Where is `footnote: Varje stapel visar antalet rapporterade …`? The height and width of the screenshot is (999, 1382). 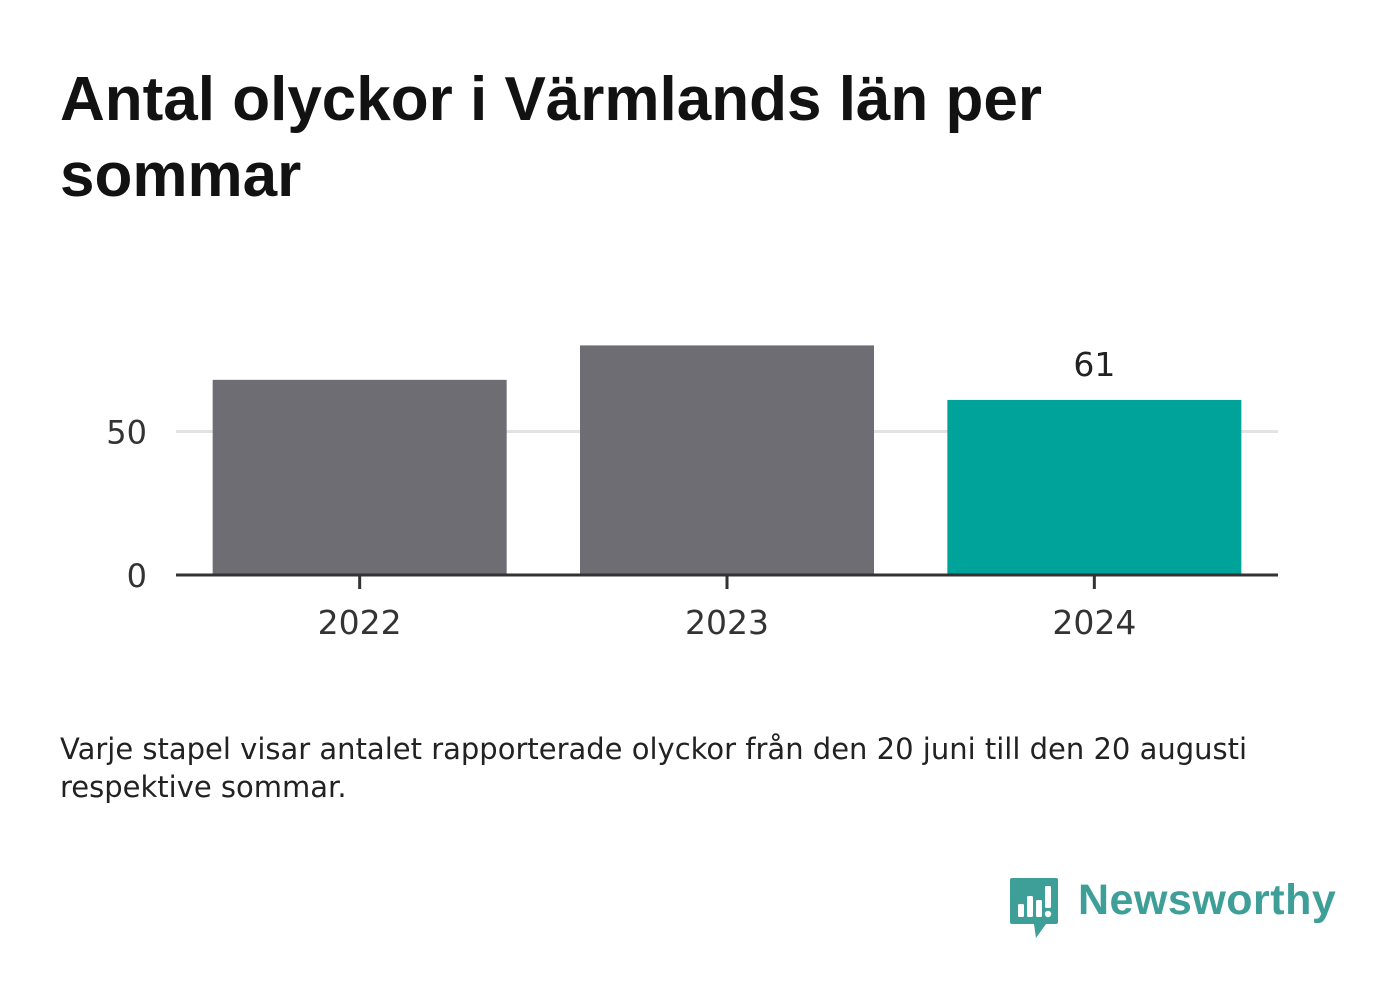
footnote: Varje stapel visar antalet rapporterade … is located at coordinates (654, 768).